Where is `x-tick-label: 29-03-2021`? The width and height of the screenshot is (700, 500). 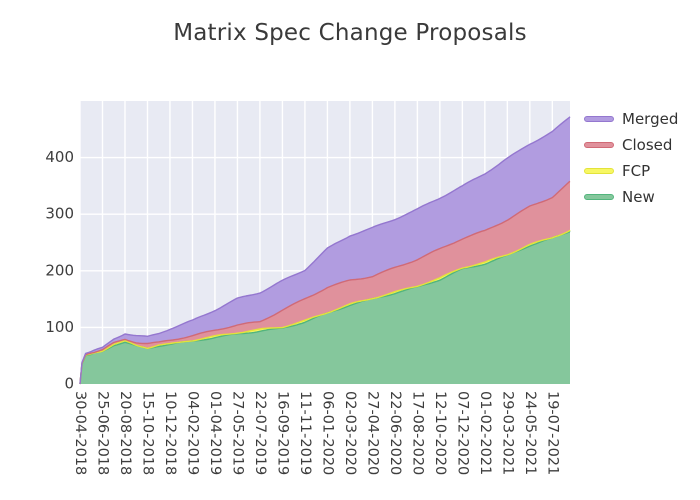
x-tick-label: 29-03-2021 is located at coordinates (507, 433).